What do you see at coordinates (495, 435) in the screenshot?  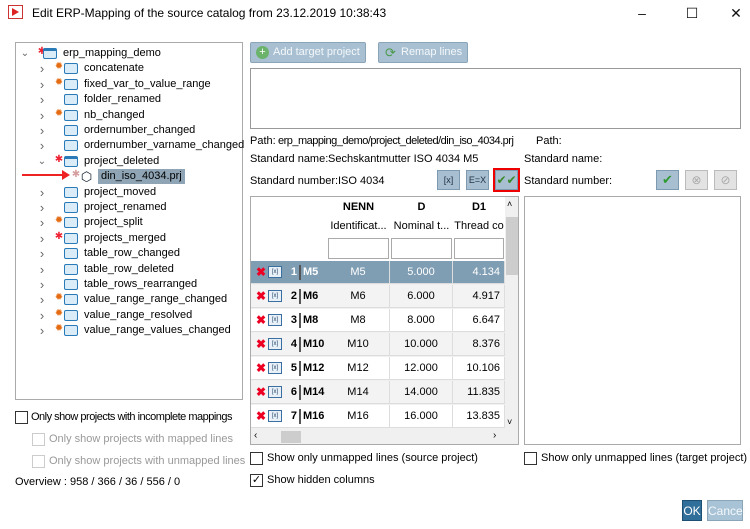 I see `scroll-right-icon: ›` at bounding box center [495, 435].